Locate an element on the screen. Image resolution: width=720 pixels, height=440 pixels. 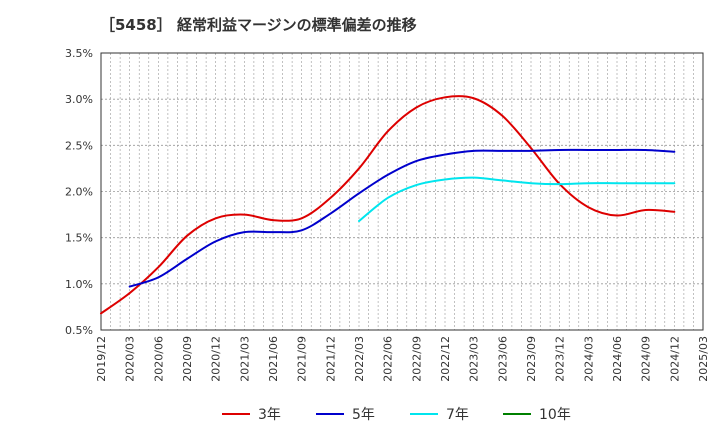
chart-title: ［5458］ 経常利益マージンの標準偏差の推移 is located at coordinates (258, 25).